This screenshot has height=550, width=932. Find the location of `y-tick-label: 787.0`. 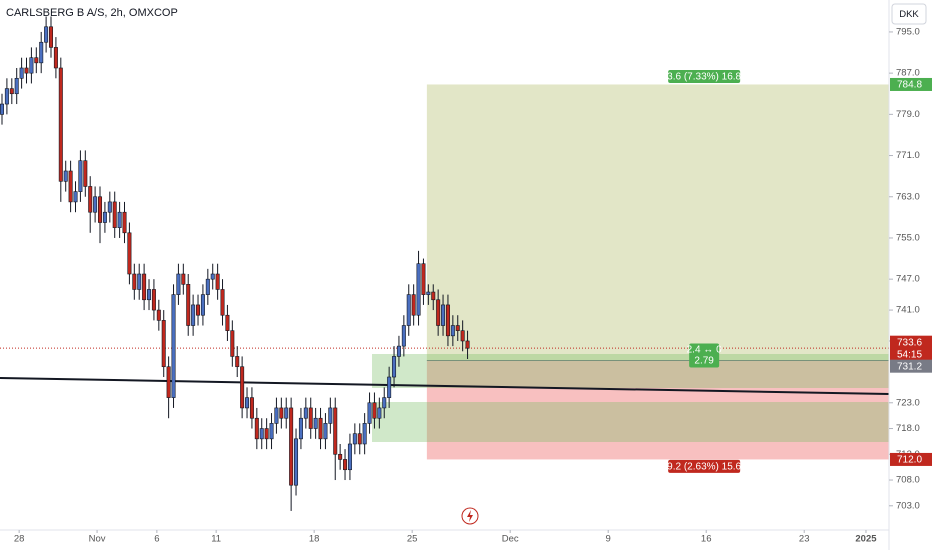

y-tick-label: 787.0 is located at coordinates (908, 73).